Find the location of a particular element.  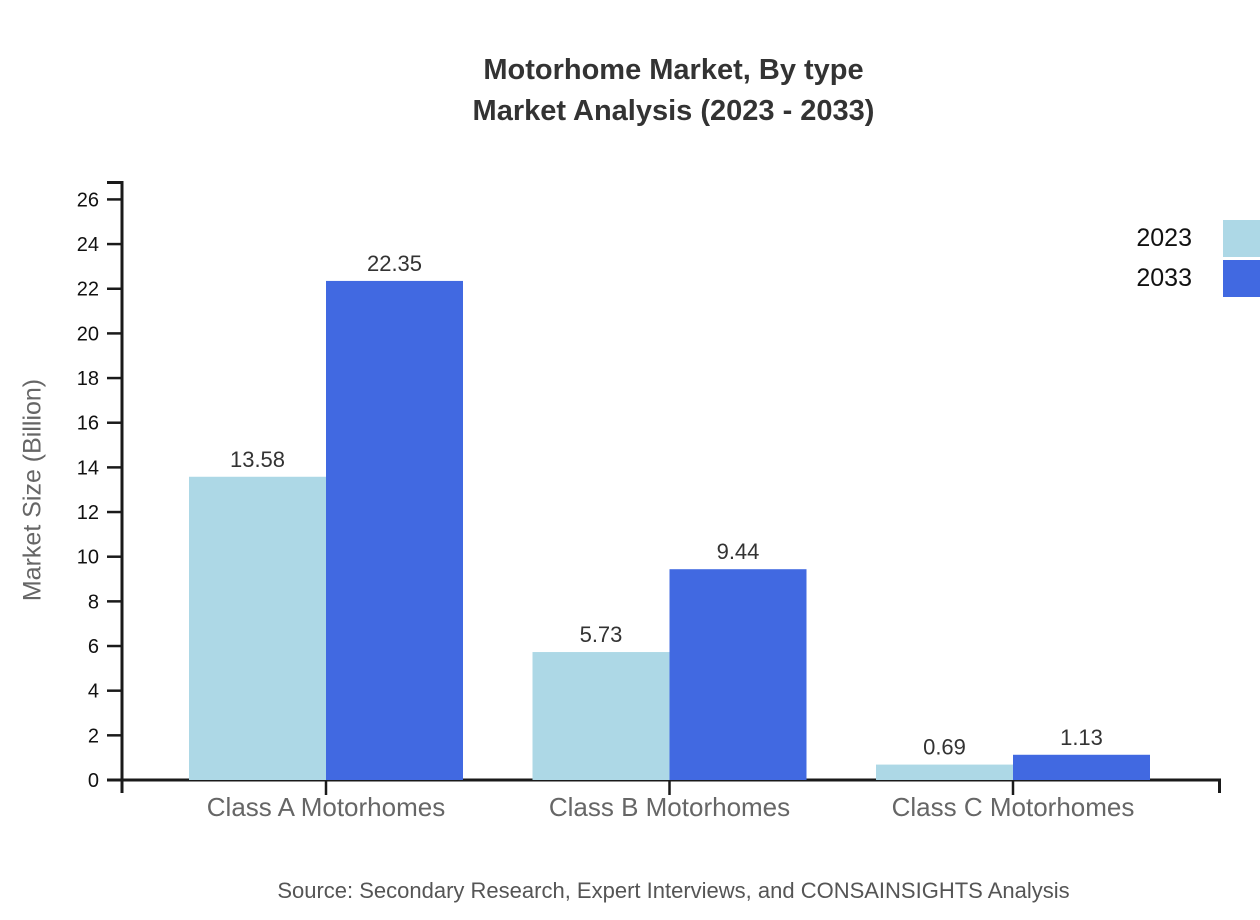

y-tick-label: 0 is located at coordinates (93, 781).